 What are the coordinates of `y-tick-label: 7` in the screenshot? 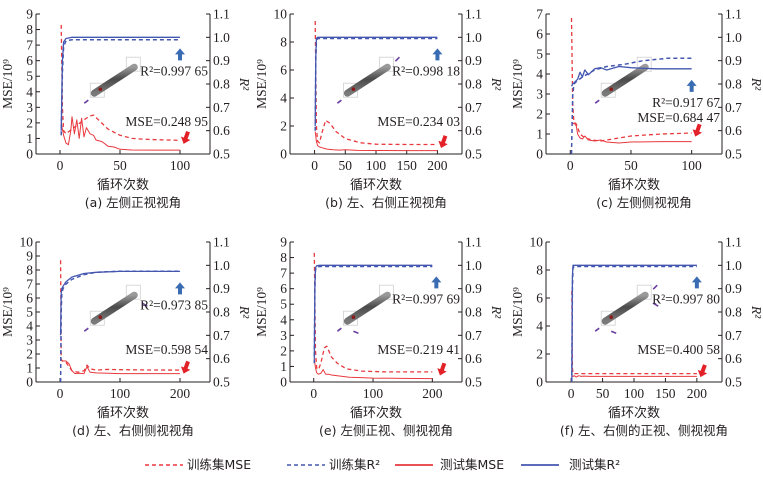 It's located at (539, 14).